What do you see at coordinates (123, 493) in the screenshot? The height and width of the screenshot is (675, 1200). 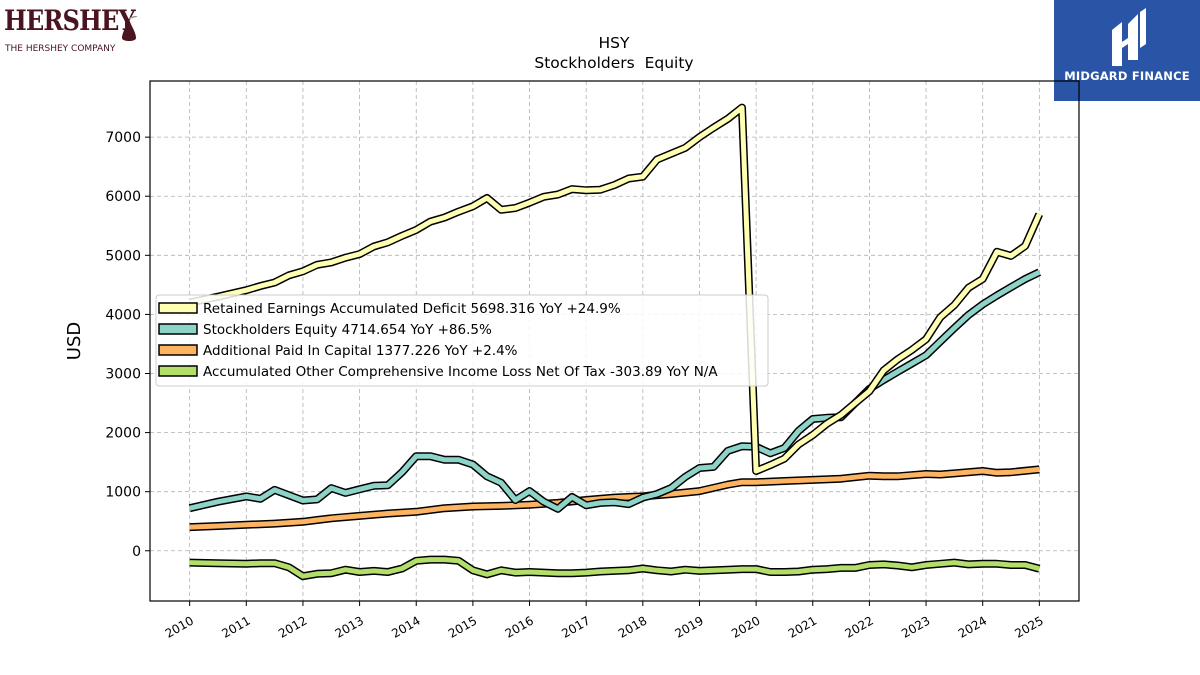 I see `y-tick-label: 1000` at bounding box center [123, 493].